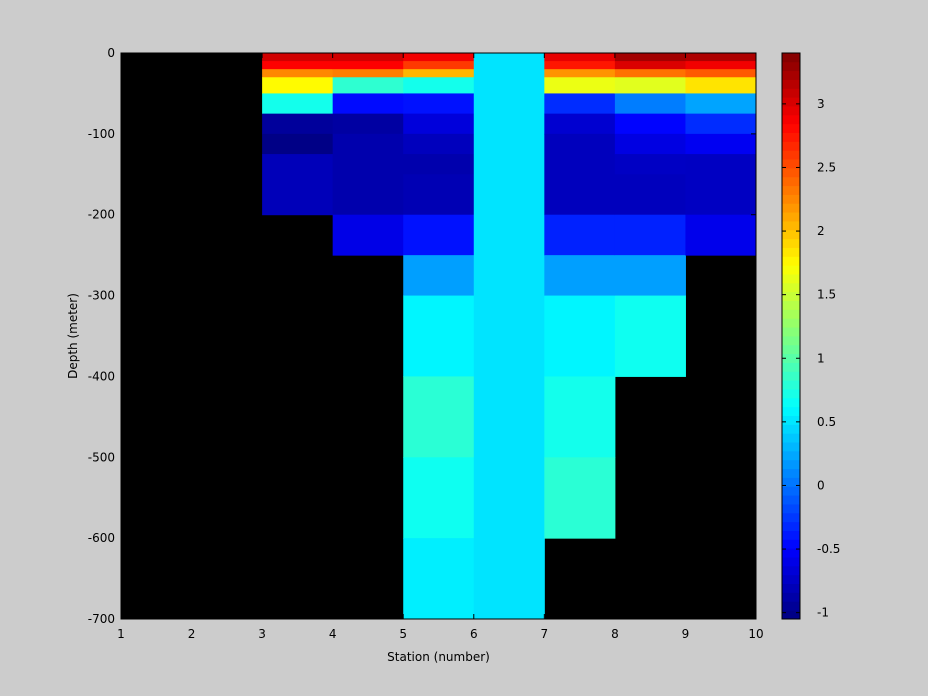  I want to click on colorbar-tick-label: 1, so click(821, 358).